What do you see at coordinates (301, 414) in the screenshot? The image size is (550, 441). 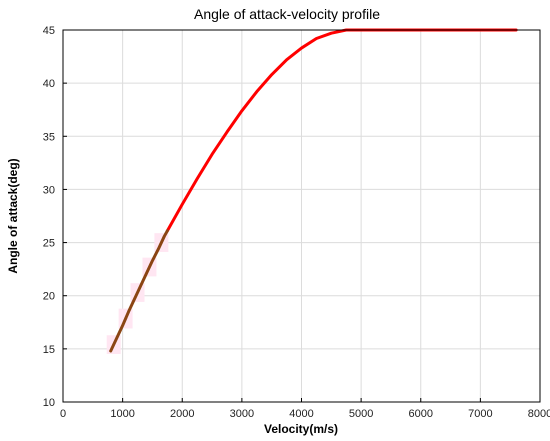 I see `x-tick-label: 4000` at bounding box center [301, 414].